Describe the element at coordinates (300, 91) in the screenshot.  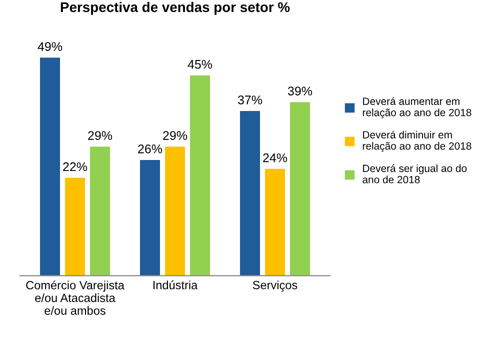
I see `data-label: 39%` at that location.